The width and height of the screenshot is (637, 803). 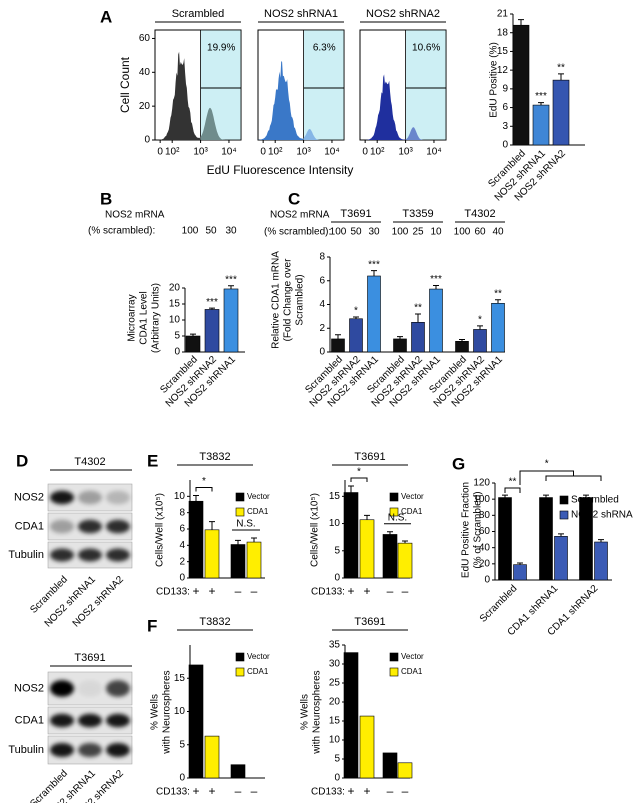 What do you see at coordinates (89, 462) in the screenshot?
I see `blot-title: T4302` at bounding box center [89, 462].